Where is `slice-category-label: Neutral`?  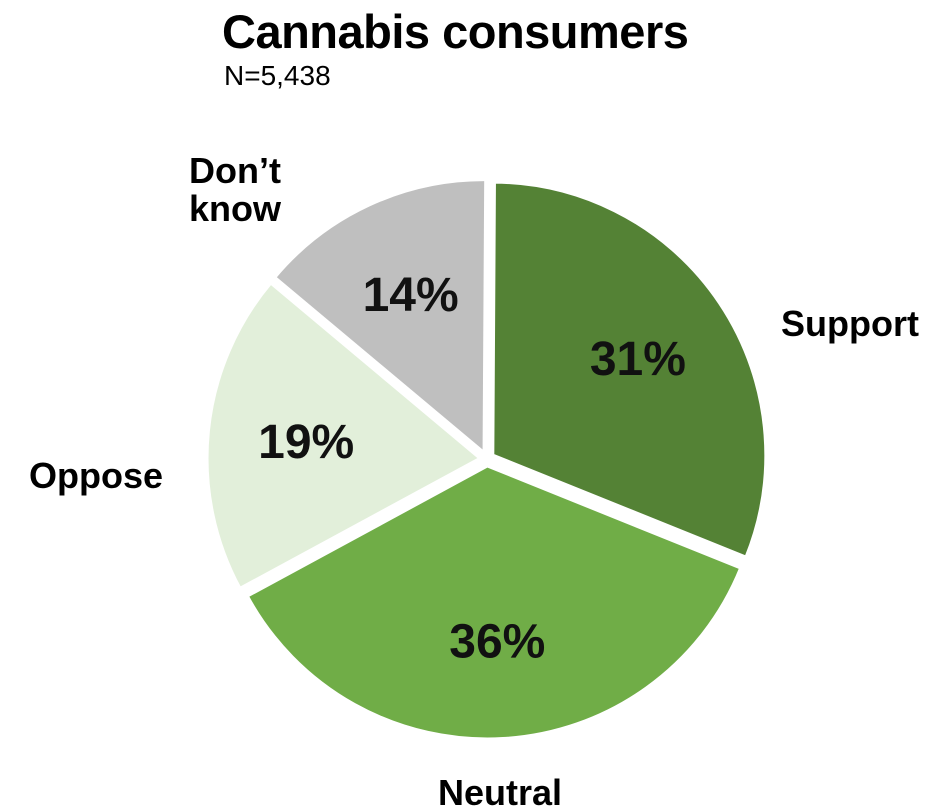
slice-category-label: Neutral is located at coordinates (500, 789).